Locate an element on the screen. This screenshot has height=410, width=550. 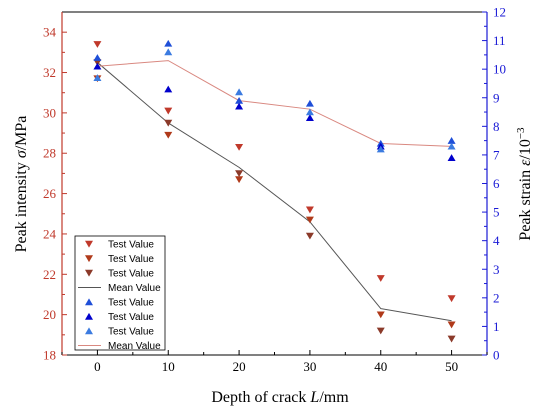
x-tick-label: 40 is located at coordinates (380, 366).